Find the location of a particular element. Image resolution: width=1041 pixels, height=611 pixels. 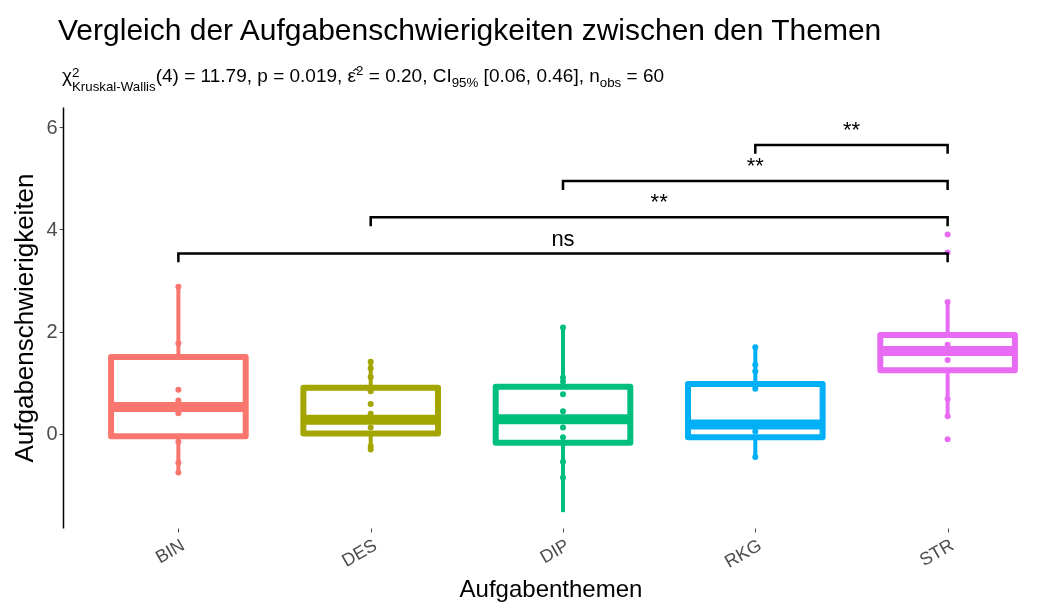

y-tick-label: 2 is located at coordinates (52, 331).